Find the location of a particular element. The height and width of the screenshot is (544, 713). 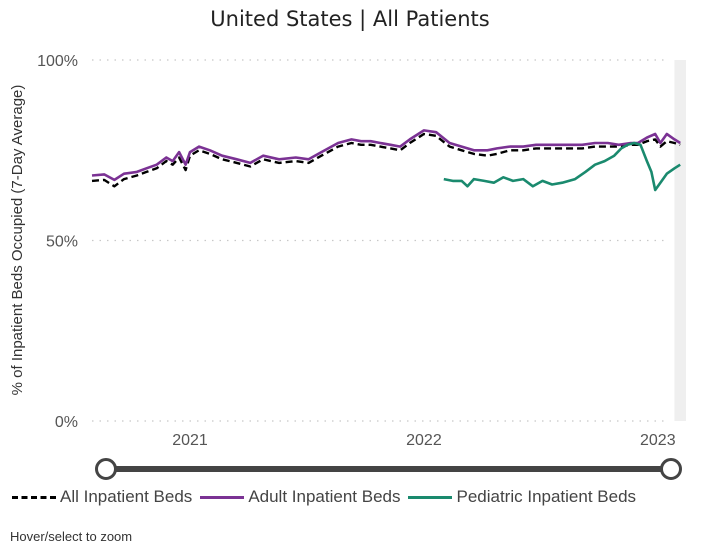

x-tick-label: 2022 is located at coordinates (424, 440).